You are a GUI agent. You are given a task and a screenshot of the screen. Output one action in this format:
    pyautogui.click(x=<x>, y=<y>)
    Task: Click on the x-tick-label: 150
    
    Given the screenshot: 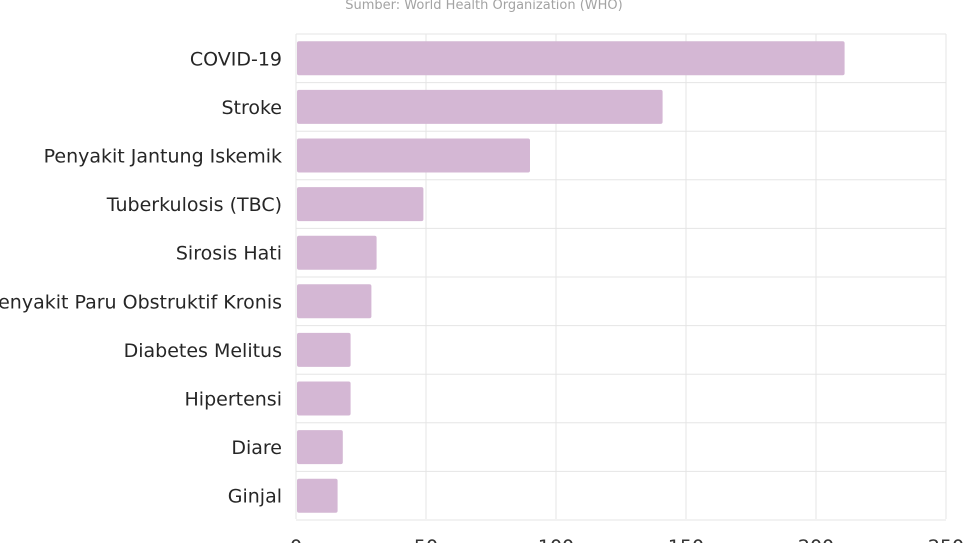 What is the action you would take?
    pyautogui.click(x=686, y=539)
    